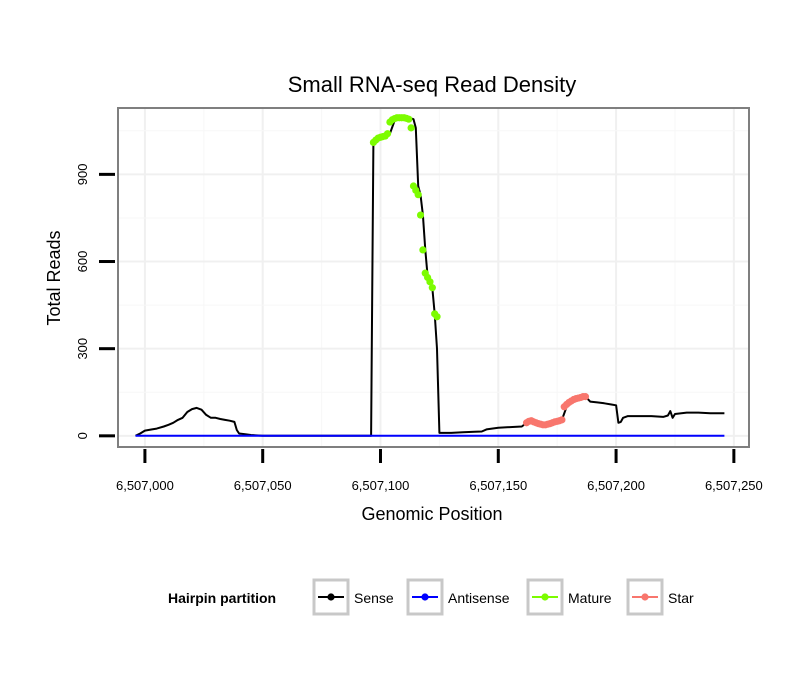 The image size is (810, 690). What do you see at coordinates (734, 485) in the screenshot?
I see `x-tick-label: 6,507,250` at bounding box center [734, 485].